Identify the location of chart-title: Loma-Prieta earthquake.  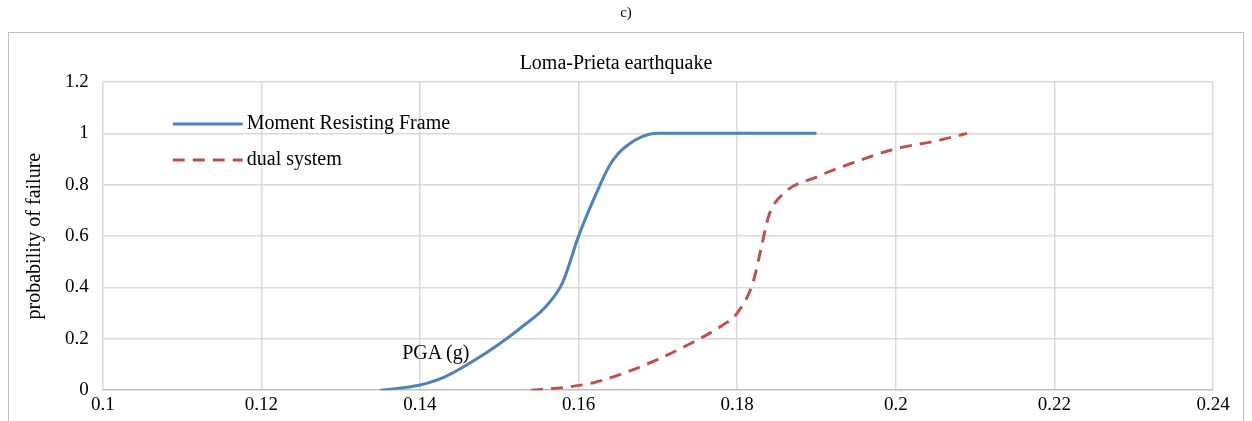
(616, 63).